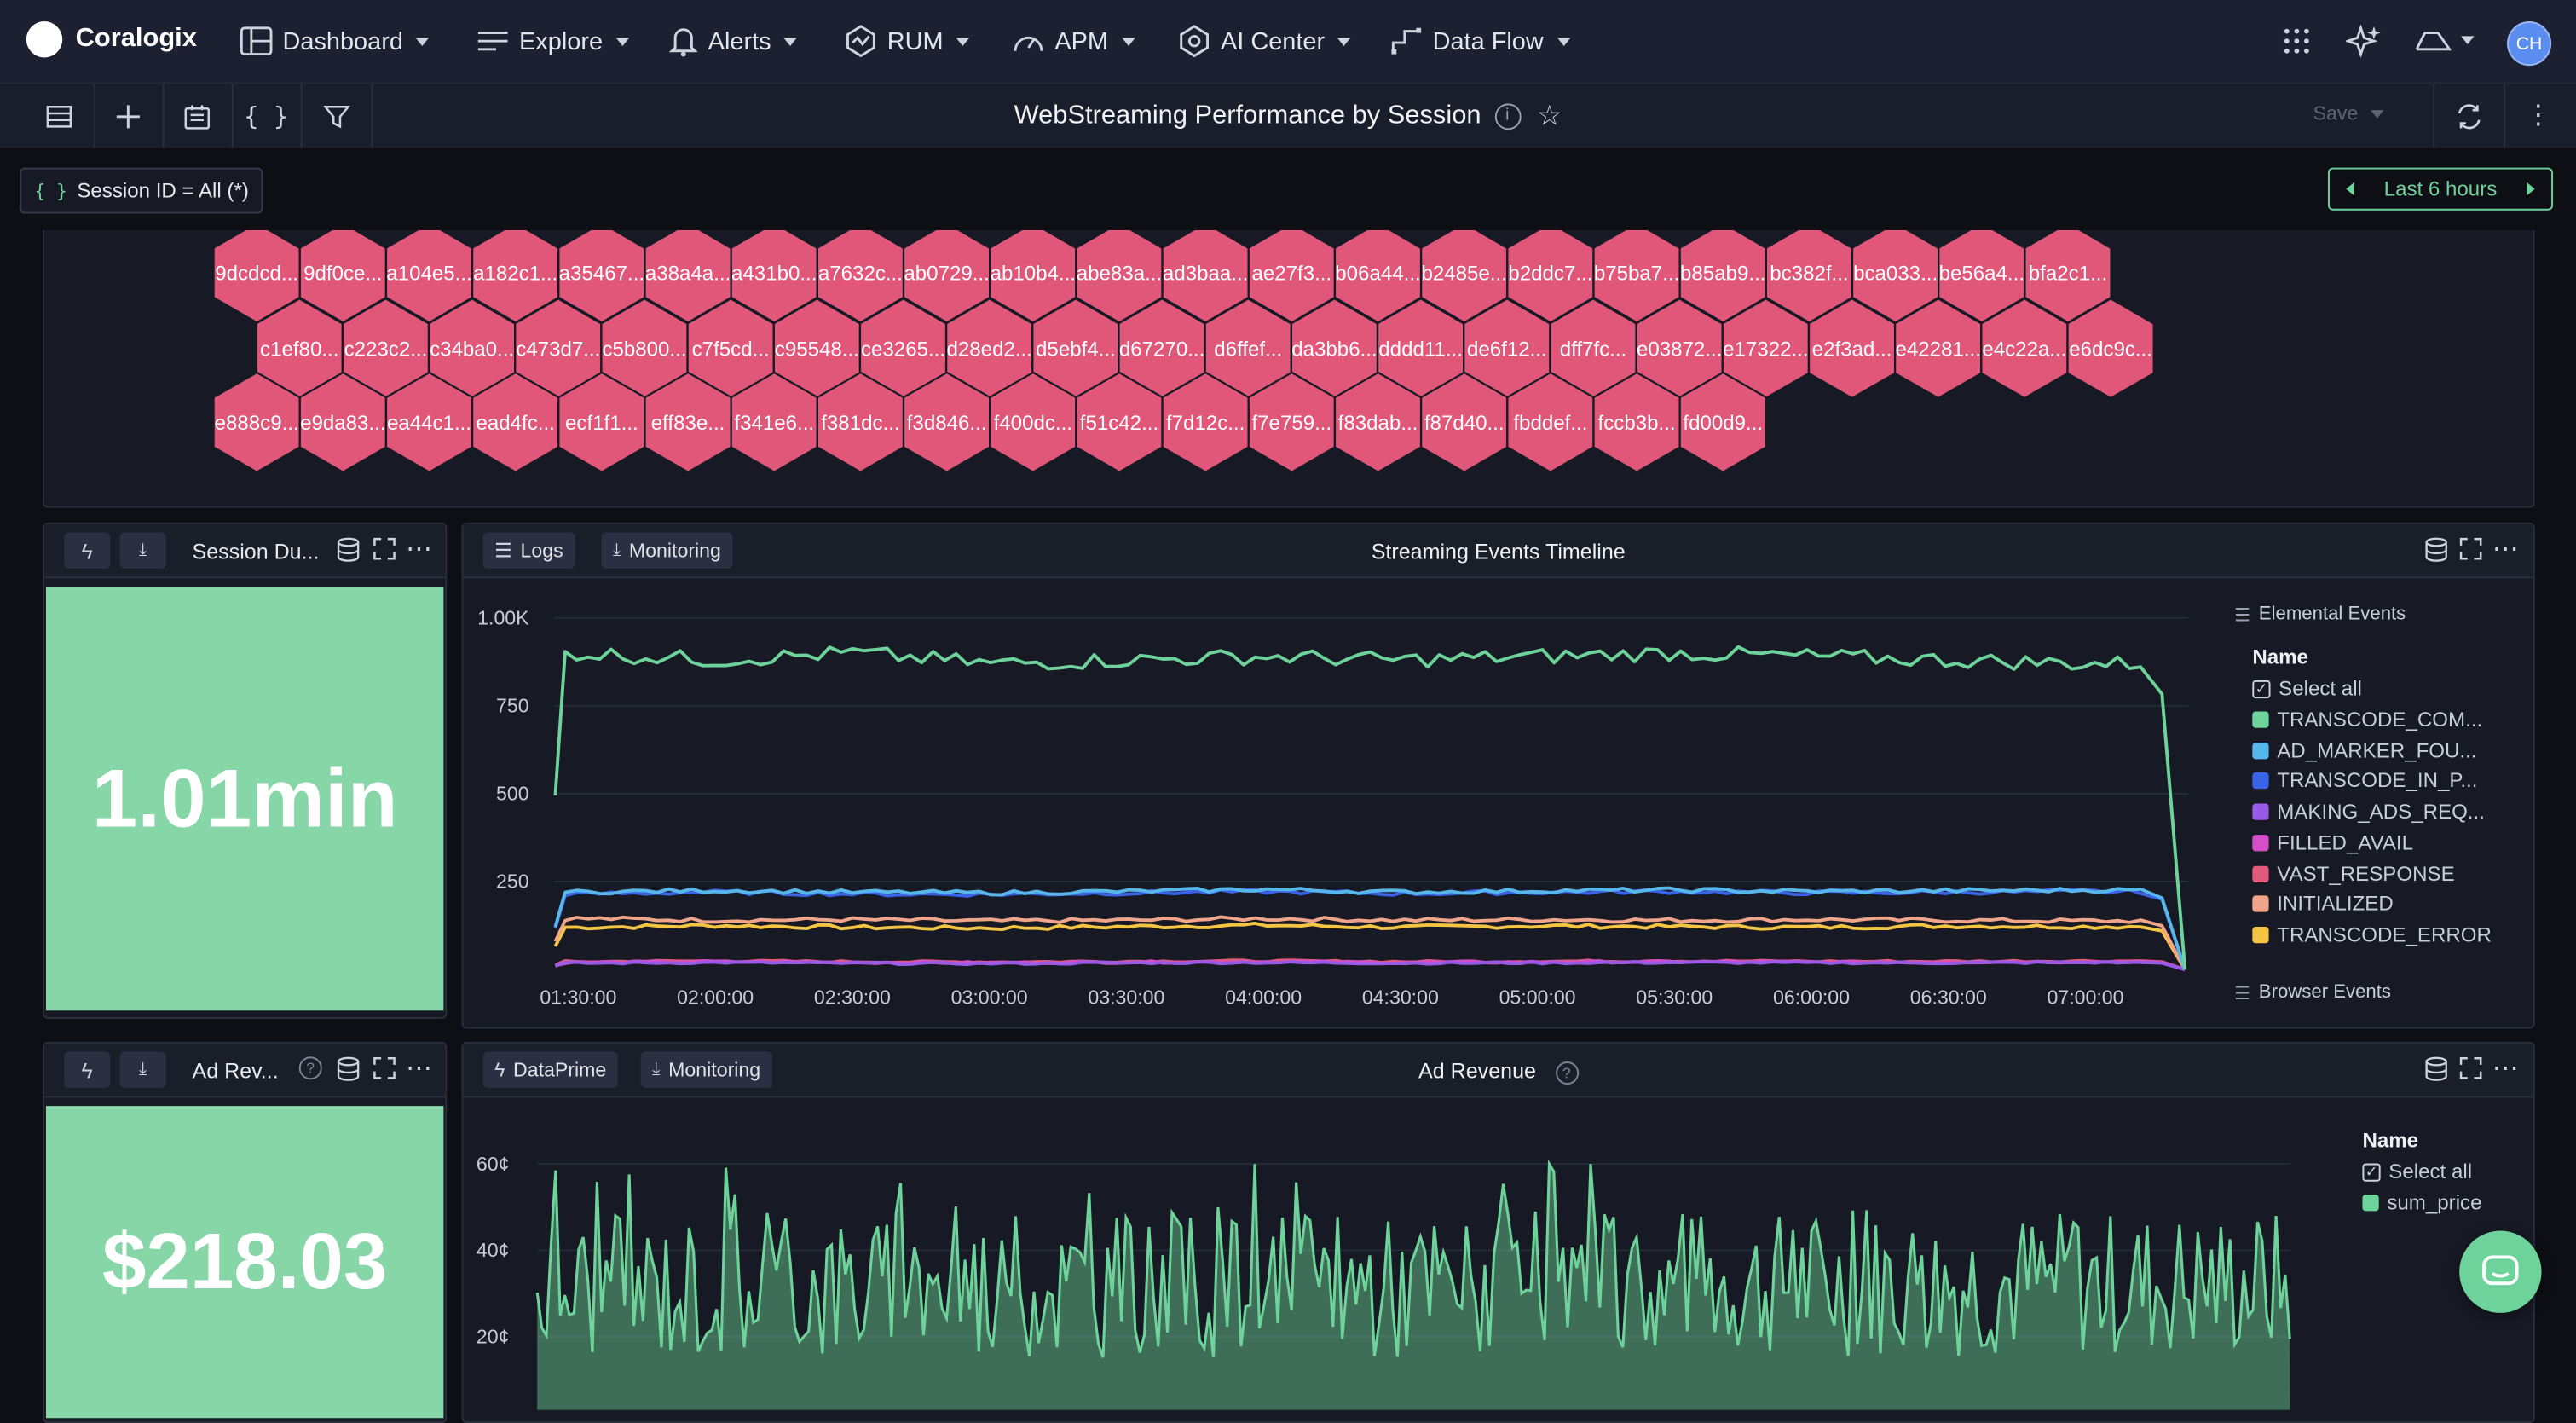 The width and height of the screenshot is (2576, 1423). What do you see at coordinates (142, 190) in the screenshot?
I see `session-id-filter-chip: { } Session ID = All (*)` at bounding box center [142, 190].